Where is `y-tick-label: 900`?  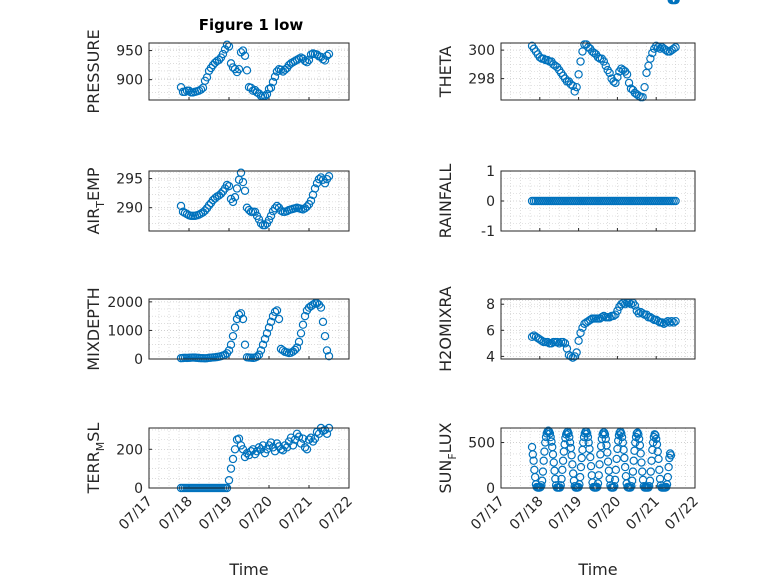
y-tick-label: 900 is located at coordinates (129, 81).